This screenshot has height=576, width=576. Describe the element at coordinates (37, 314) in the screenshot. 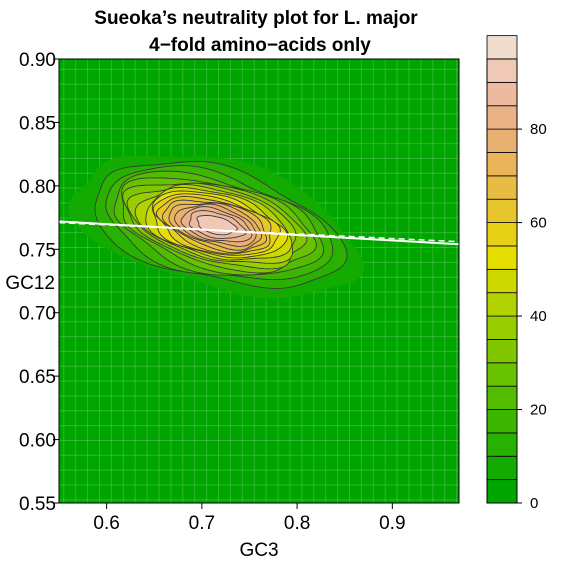

I see `y-tick-label: 0.70` at that location.